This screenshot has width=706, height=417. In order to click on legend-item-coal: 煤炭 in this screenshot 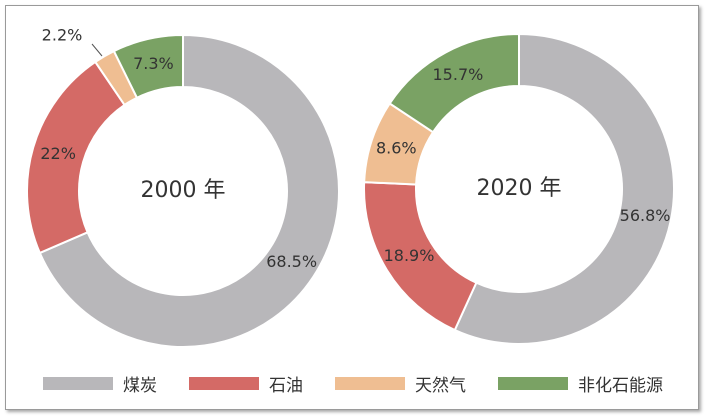, I will do `click(100, 383)`.